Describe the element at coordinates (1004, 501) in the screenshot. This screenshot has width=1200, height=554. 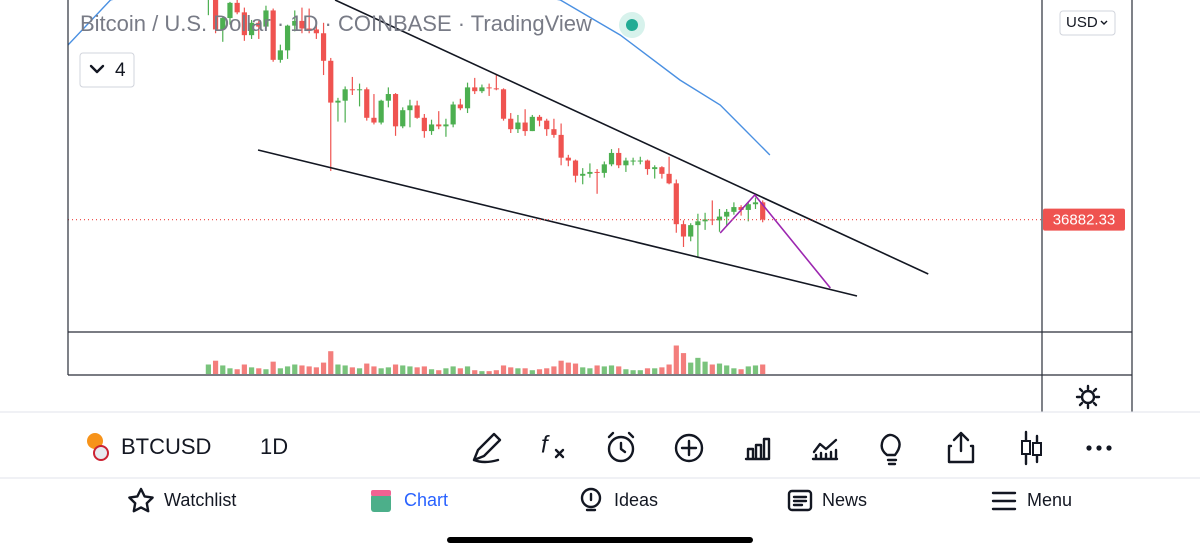
I see `menu-tab-icon` at that location.